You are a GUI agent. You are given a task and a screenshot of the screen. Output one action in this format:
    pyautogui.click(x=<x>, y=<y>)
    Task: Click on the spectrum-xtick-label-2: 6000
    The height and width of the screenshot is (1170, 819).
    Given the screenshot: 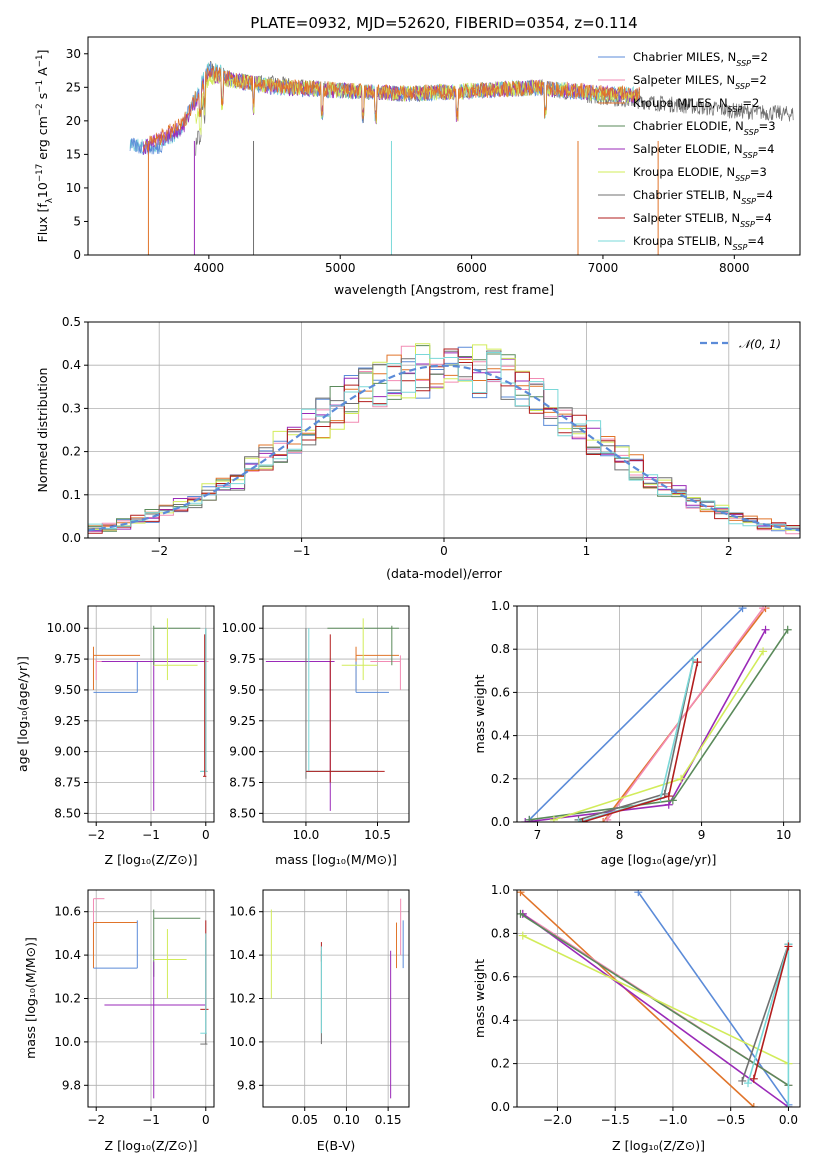 What is the action you would take?
    pyautogui.click(x=471, y=268)
    